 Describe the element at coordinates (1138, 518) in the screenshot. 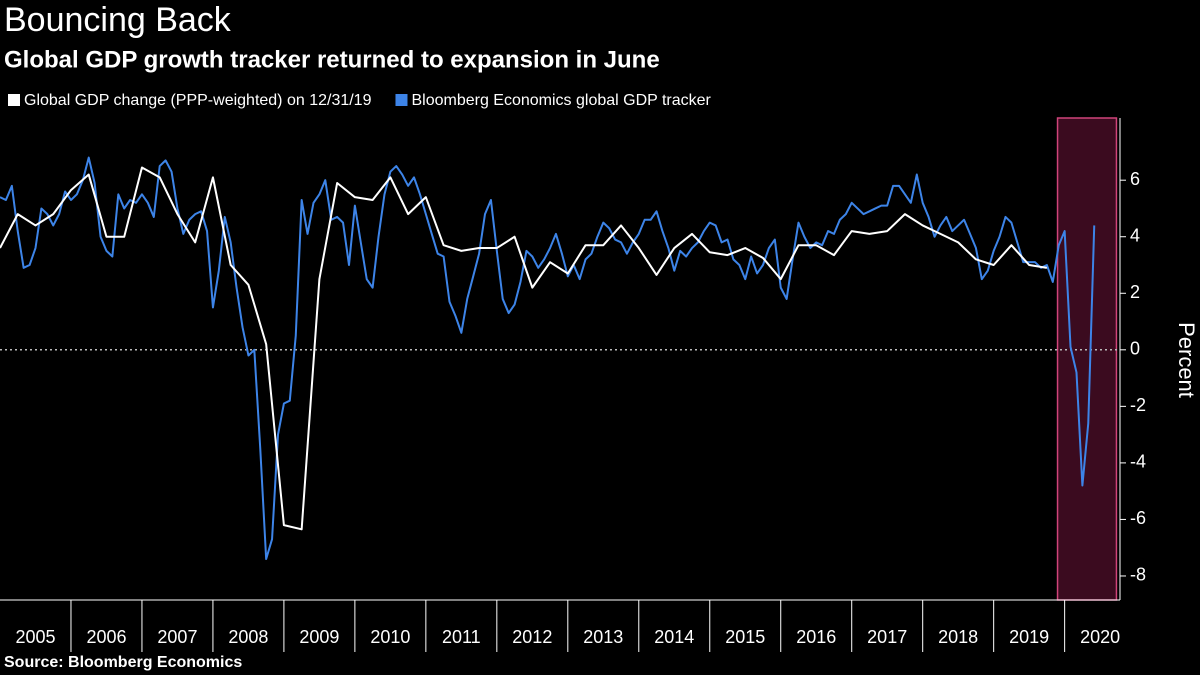

I see `y-tick-label: -6` at that location.